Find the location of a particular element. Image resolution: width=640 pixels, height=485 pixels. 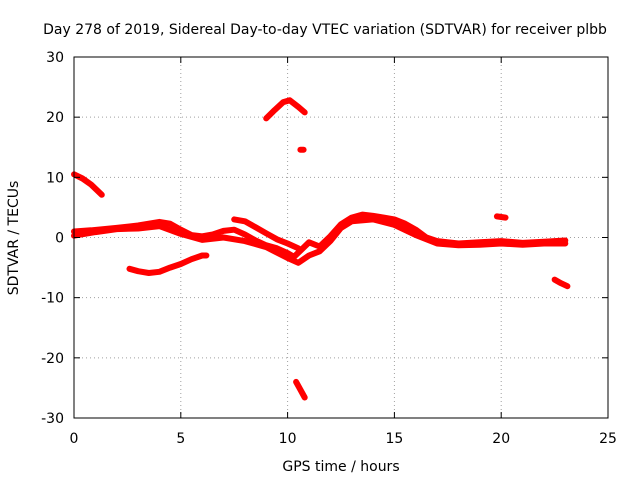

y-tick-label: -20 is located at coordinates (52, 359).